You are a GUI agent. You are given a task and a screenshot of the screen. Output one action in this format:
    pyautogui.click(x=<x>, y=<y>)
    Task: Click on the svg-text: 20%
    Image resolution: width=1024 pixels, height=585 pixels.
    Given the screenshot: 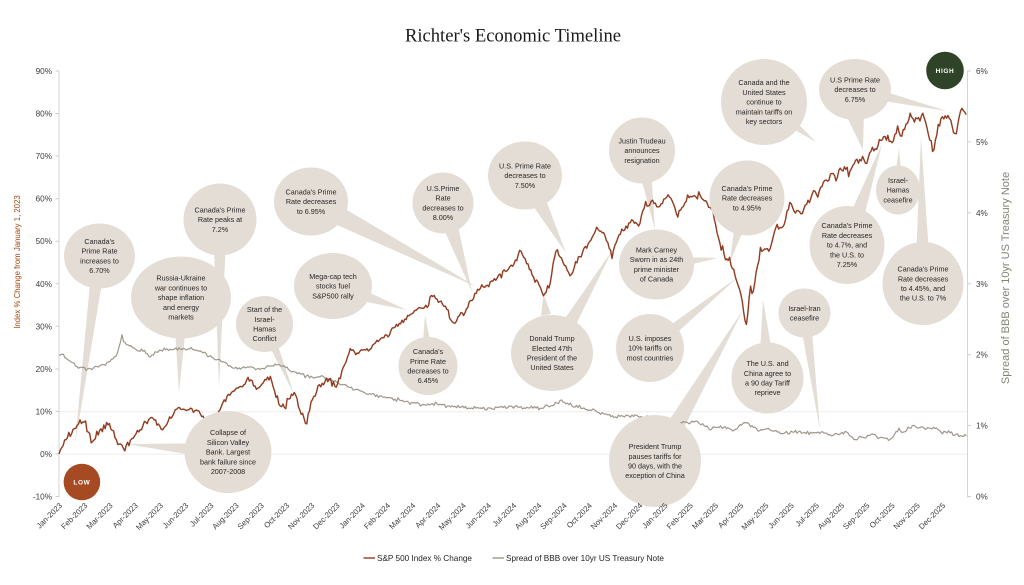 What is the action you would take?
    pyautogui.click(x=44, y=369)
    